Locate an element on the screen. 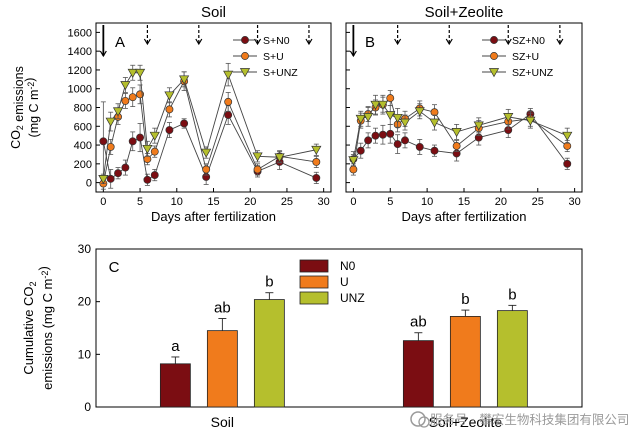  series-sz-unz is located at coordinates (460, 130).